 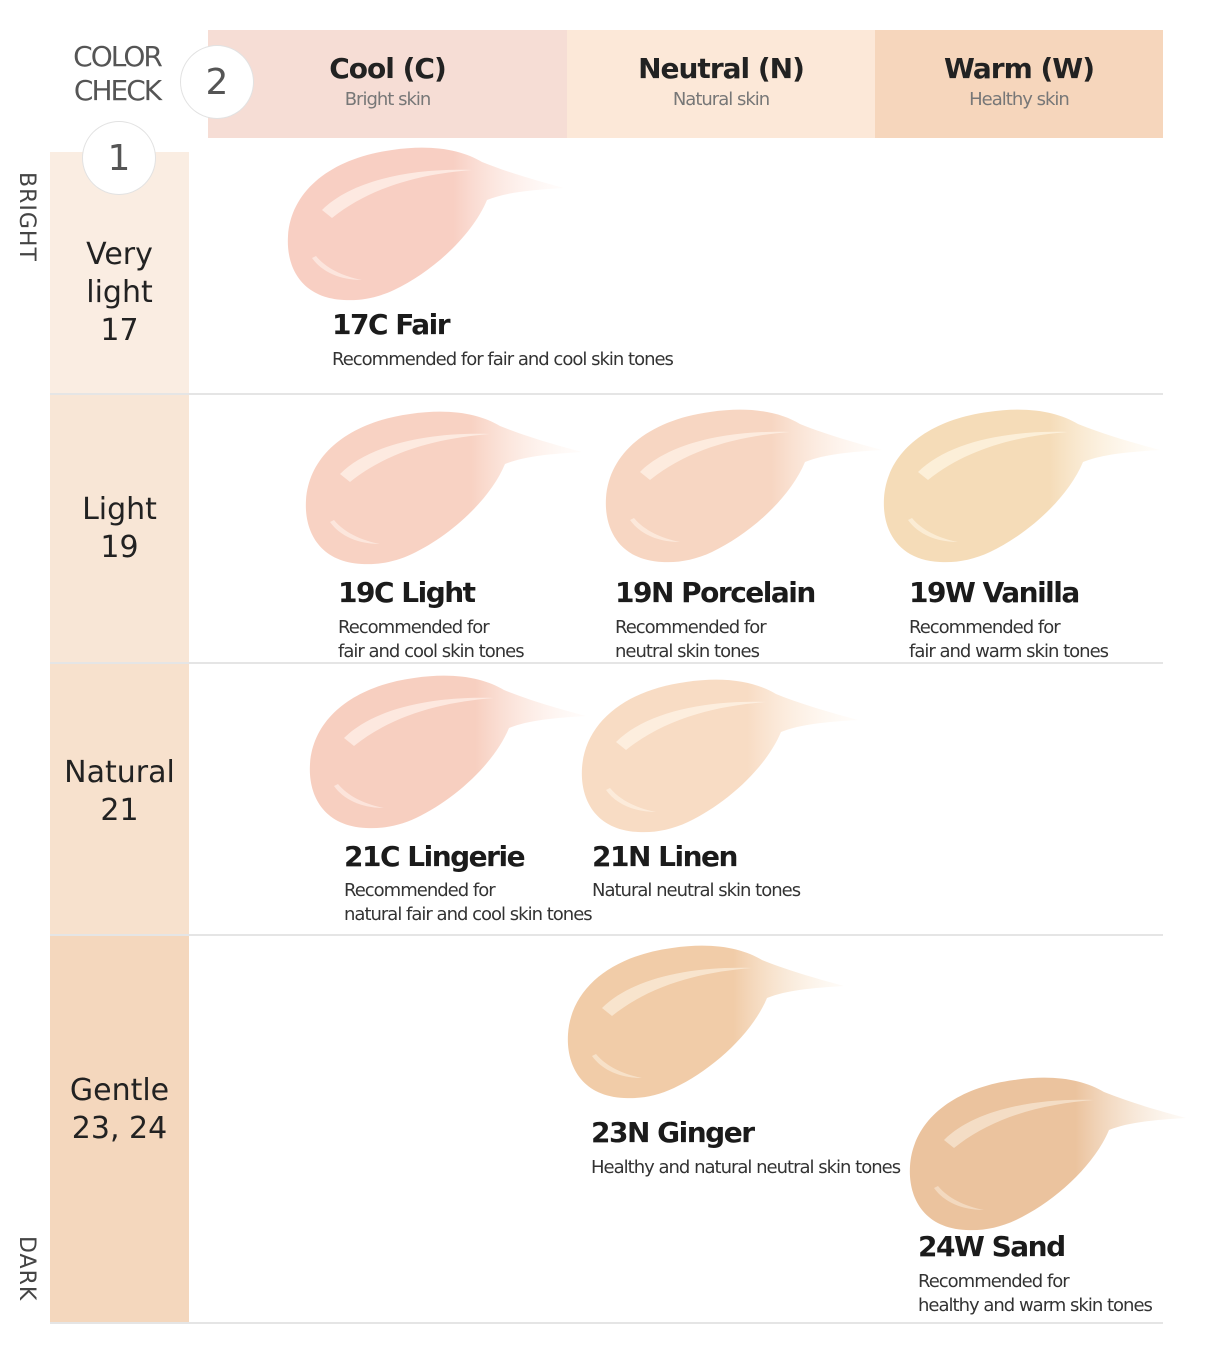 What do you see at coordinates (721, 99) in the screenshot?
I see `column-subtitle-neutral: Natural skin` at bounding box center [721, 99].